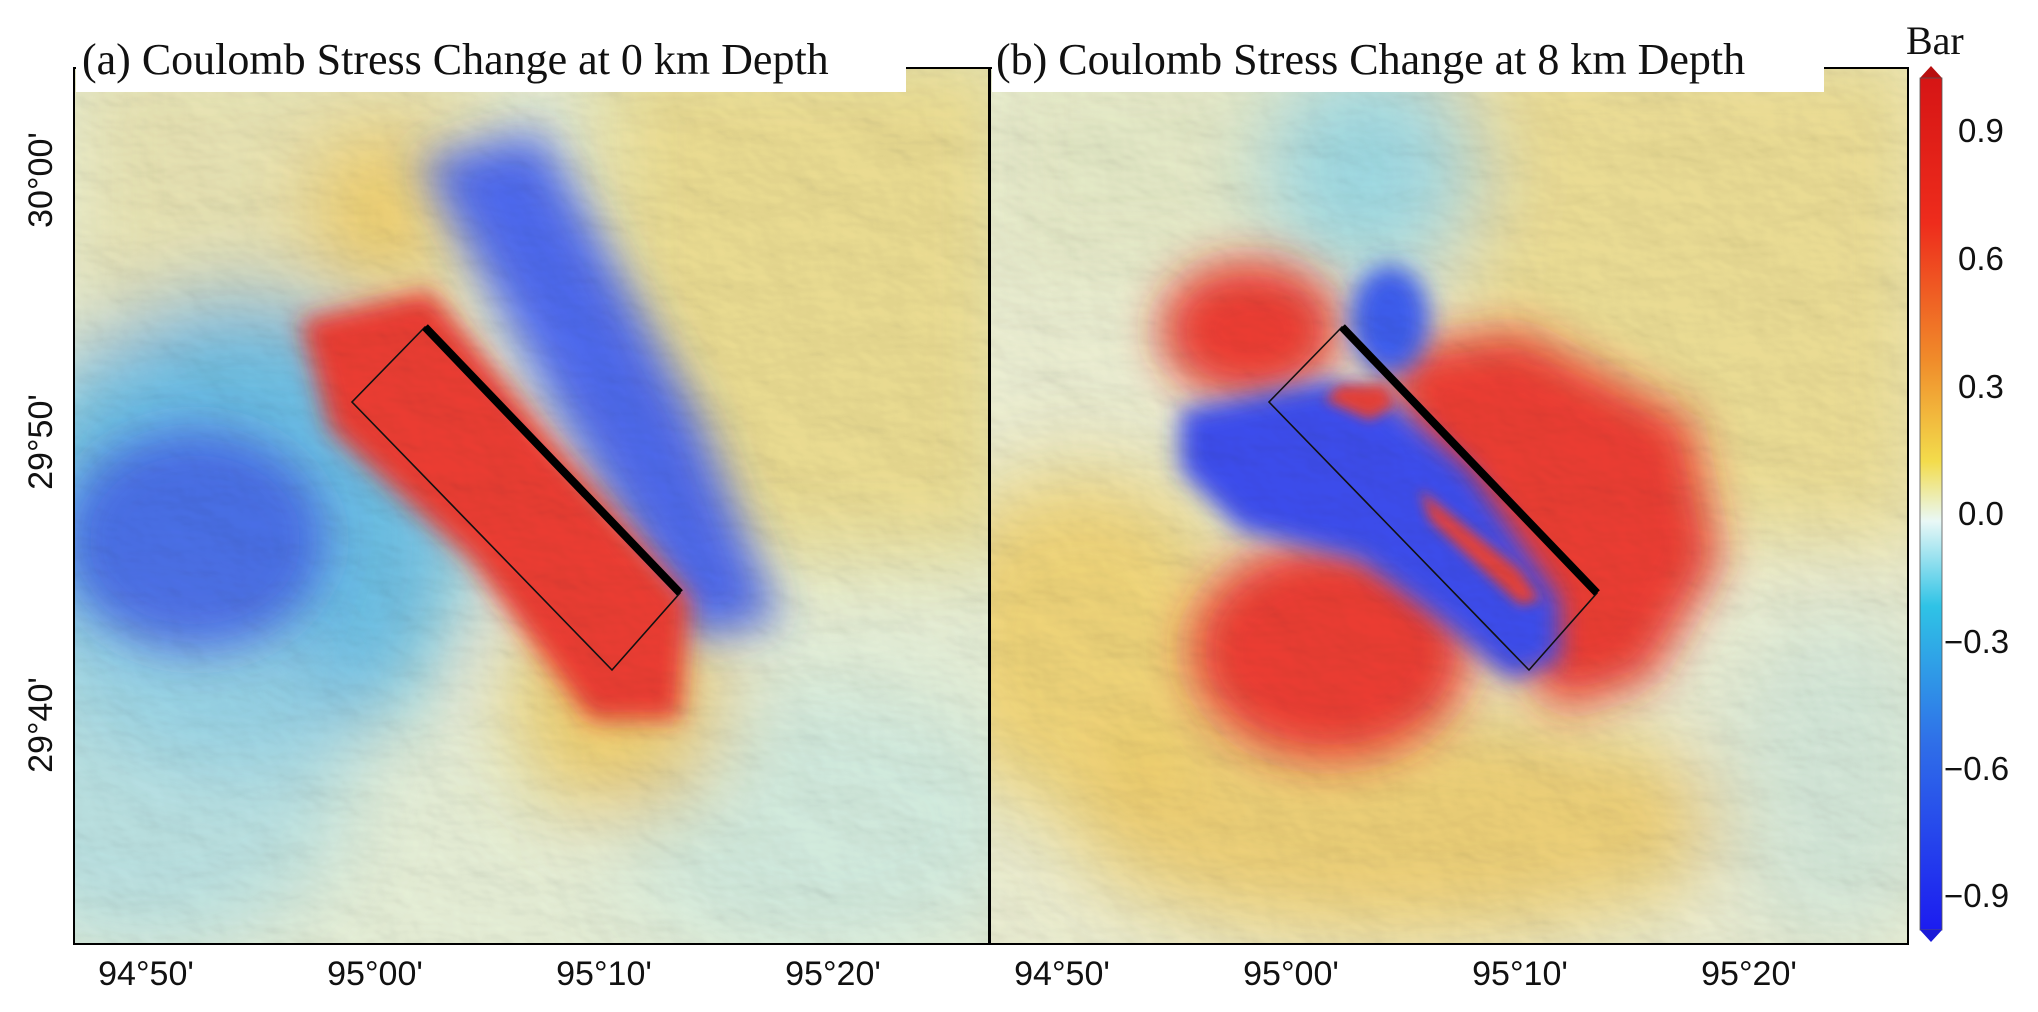  I want to click on colorbar-tick: −0.9, so click(1976, 895).